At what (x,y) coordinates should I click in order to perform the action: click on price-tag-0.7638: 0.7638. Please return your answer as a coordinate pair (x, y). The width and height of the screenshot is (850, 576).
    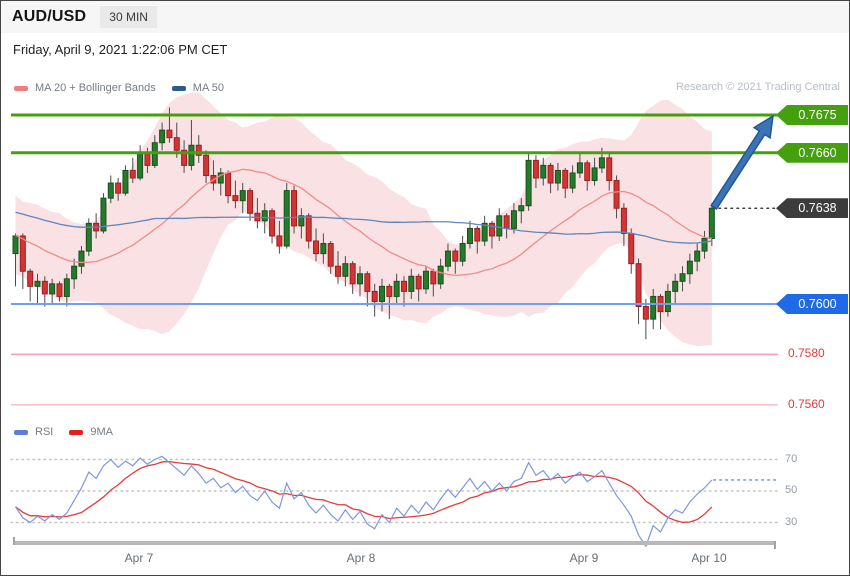
    Looking at the image, I should click on (812, 208).